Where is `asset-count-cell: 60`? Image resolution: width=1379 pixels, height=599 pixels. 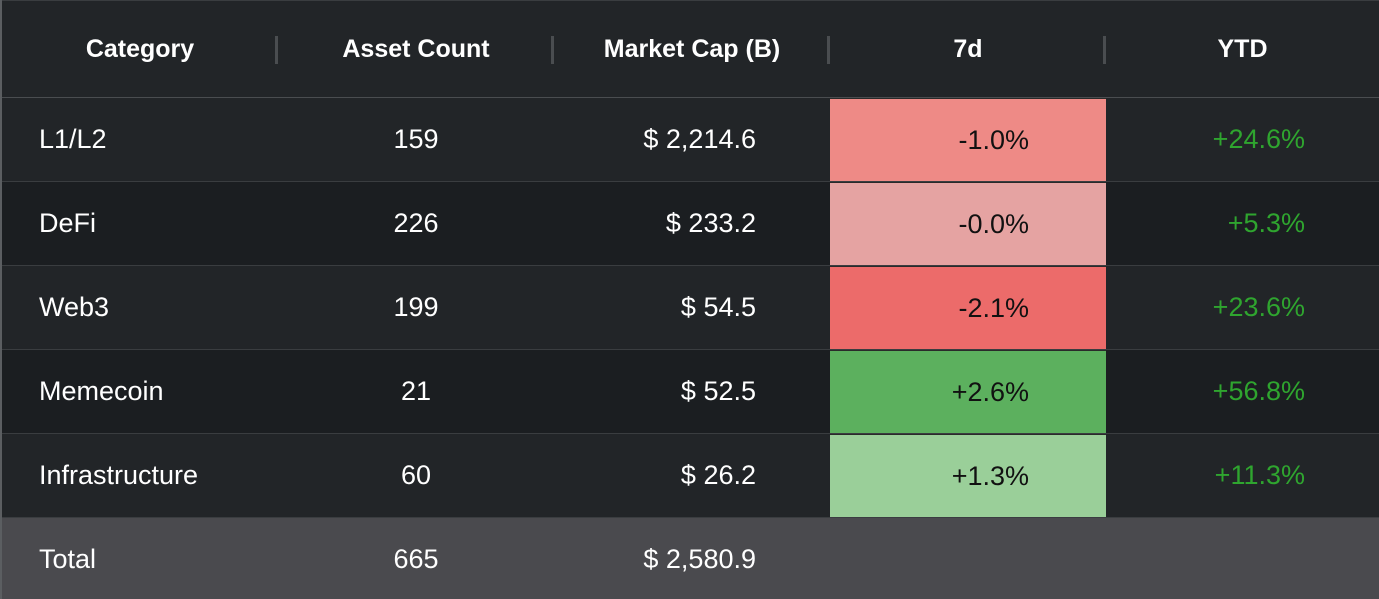 asset-count-cell: 60 is located at coordinates (416, 475).